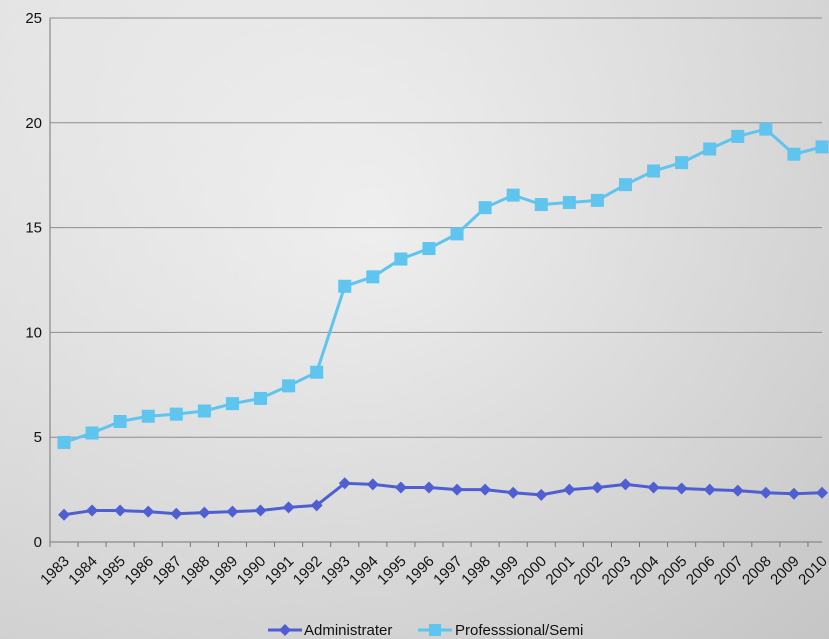 This screenshot has width=829, height=639. What do you see at coordinates (260, 510) in the screenshot?
I see `point-administrater-1990` at bounding box center [260, 510].